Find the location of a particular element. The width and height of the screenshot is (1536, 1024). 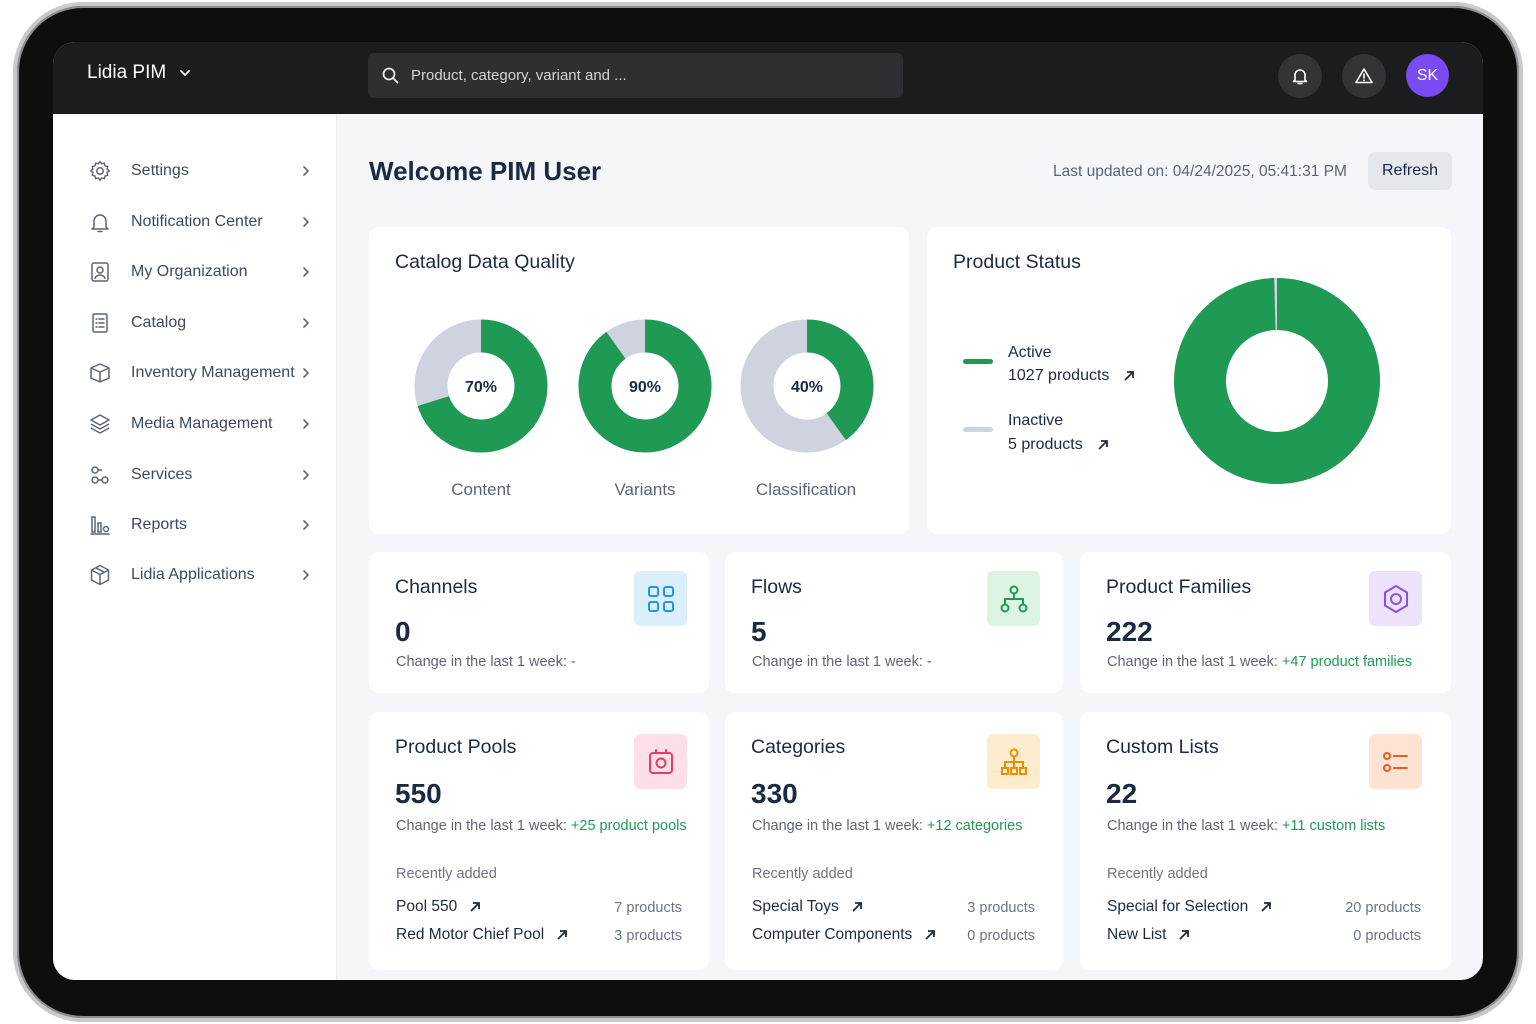

refresh-button: Refresh is located at coordinates (1410, 171).